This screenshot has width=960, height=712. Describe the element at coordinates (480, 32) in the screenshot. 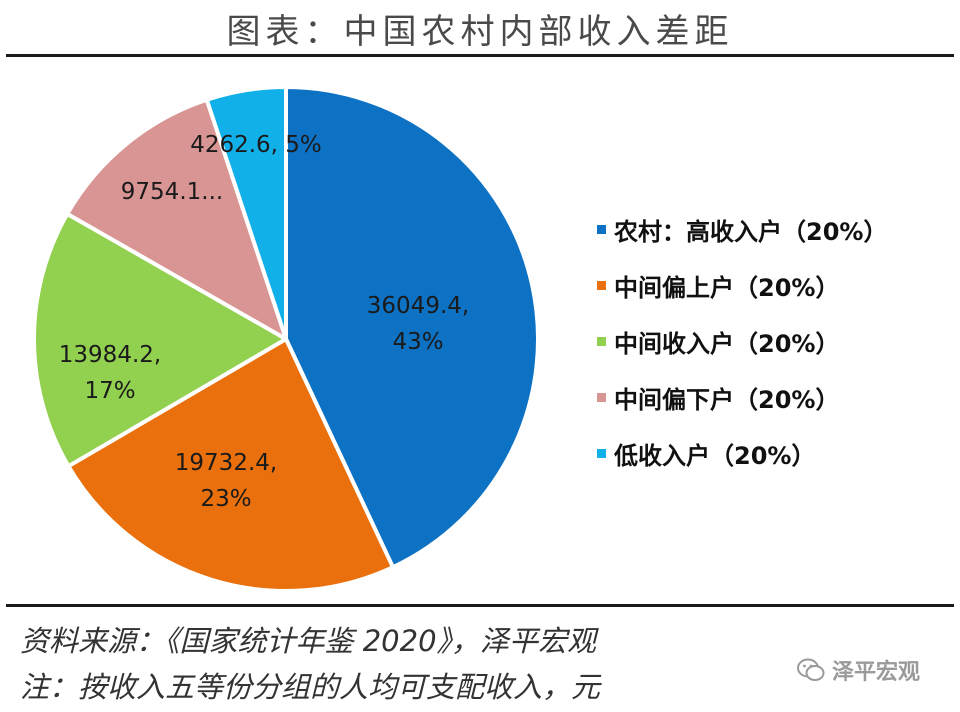

I see `chart-title: 图表：中国农村内部收入差距` at that location.